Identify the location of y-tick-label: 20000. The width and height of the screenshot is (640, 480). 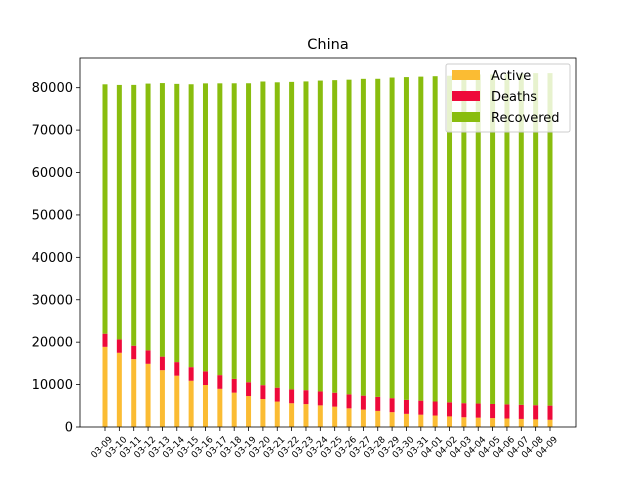
(52, 343).